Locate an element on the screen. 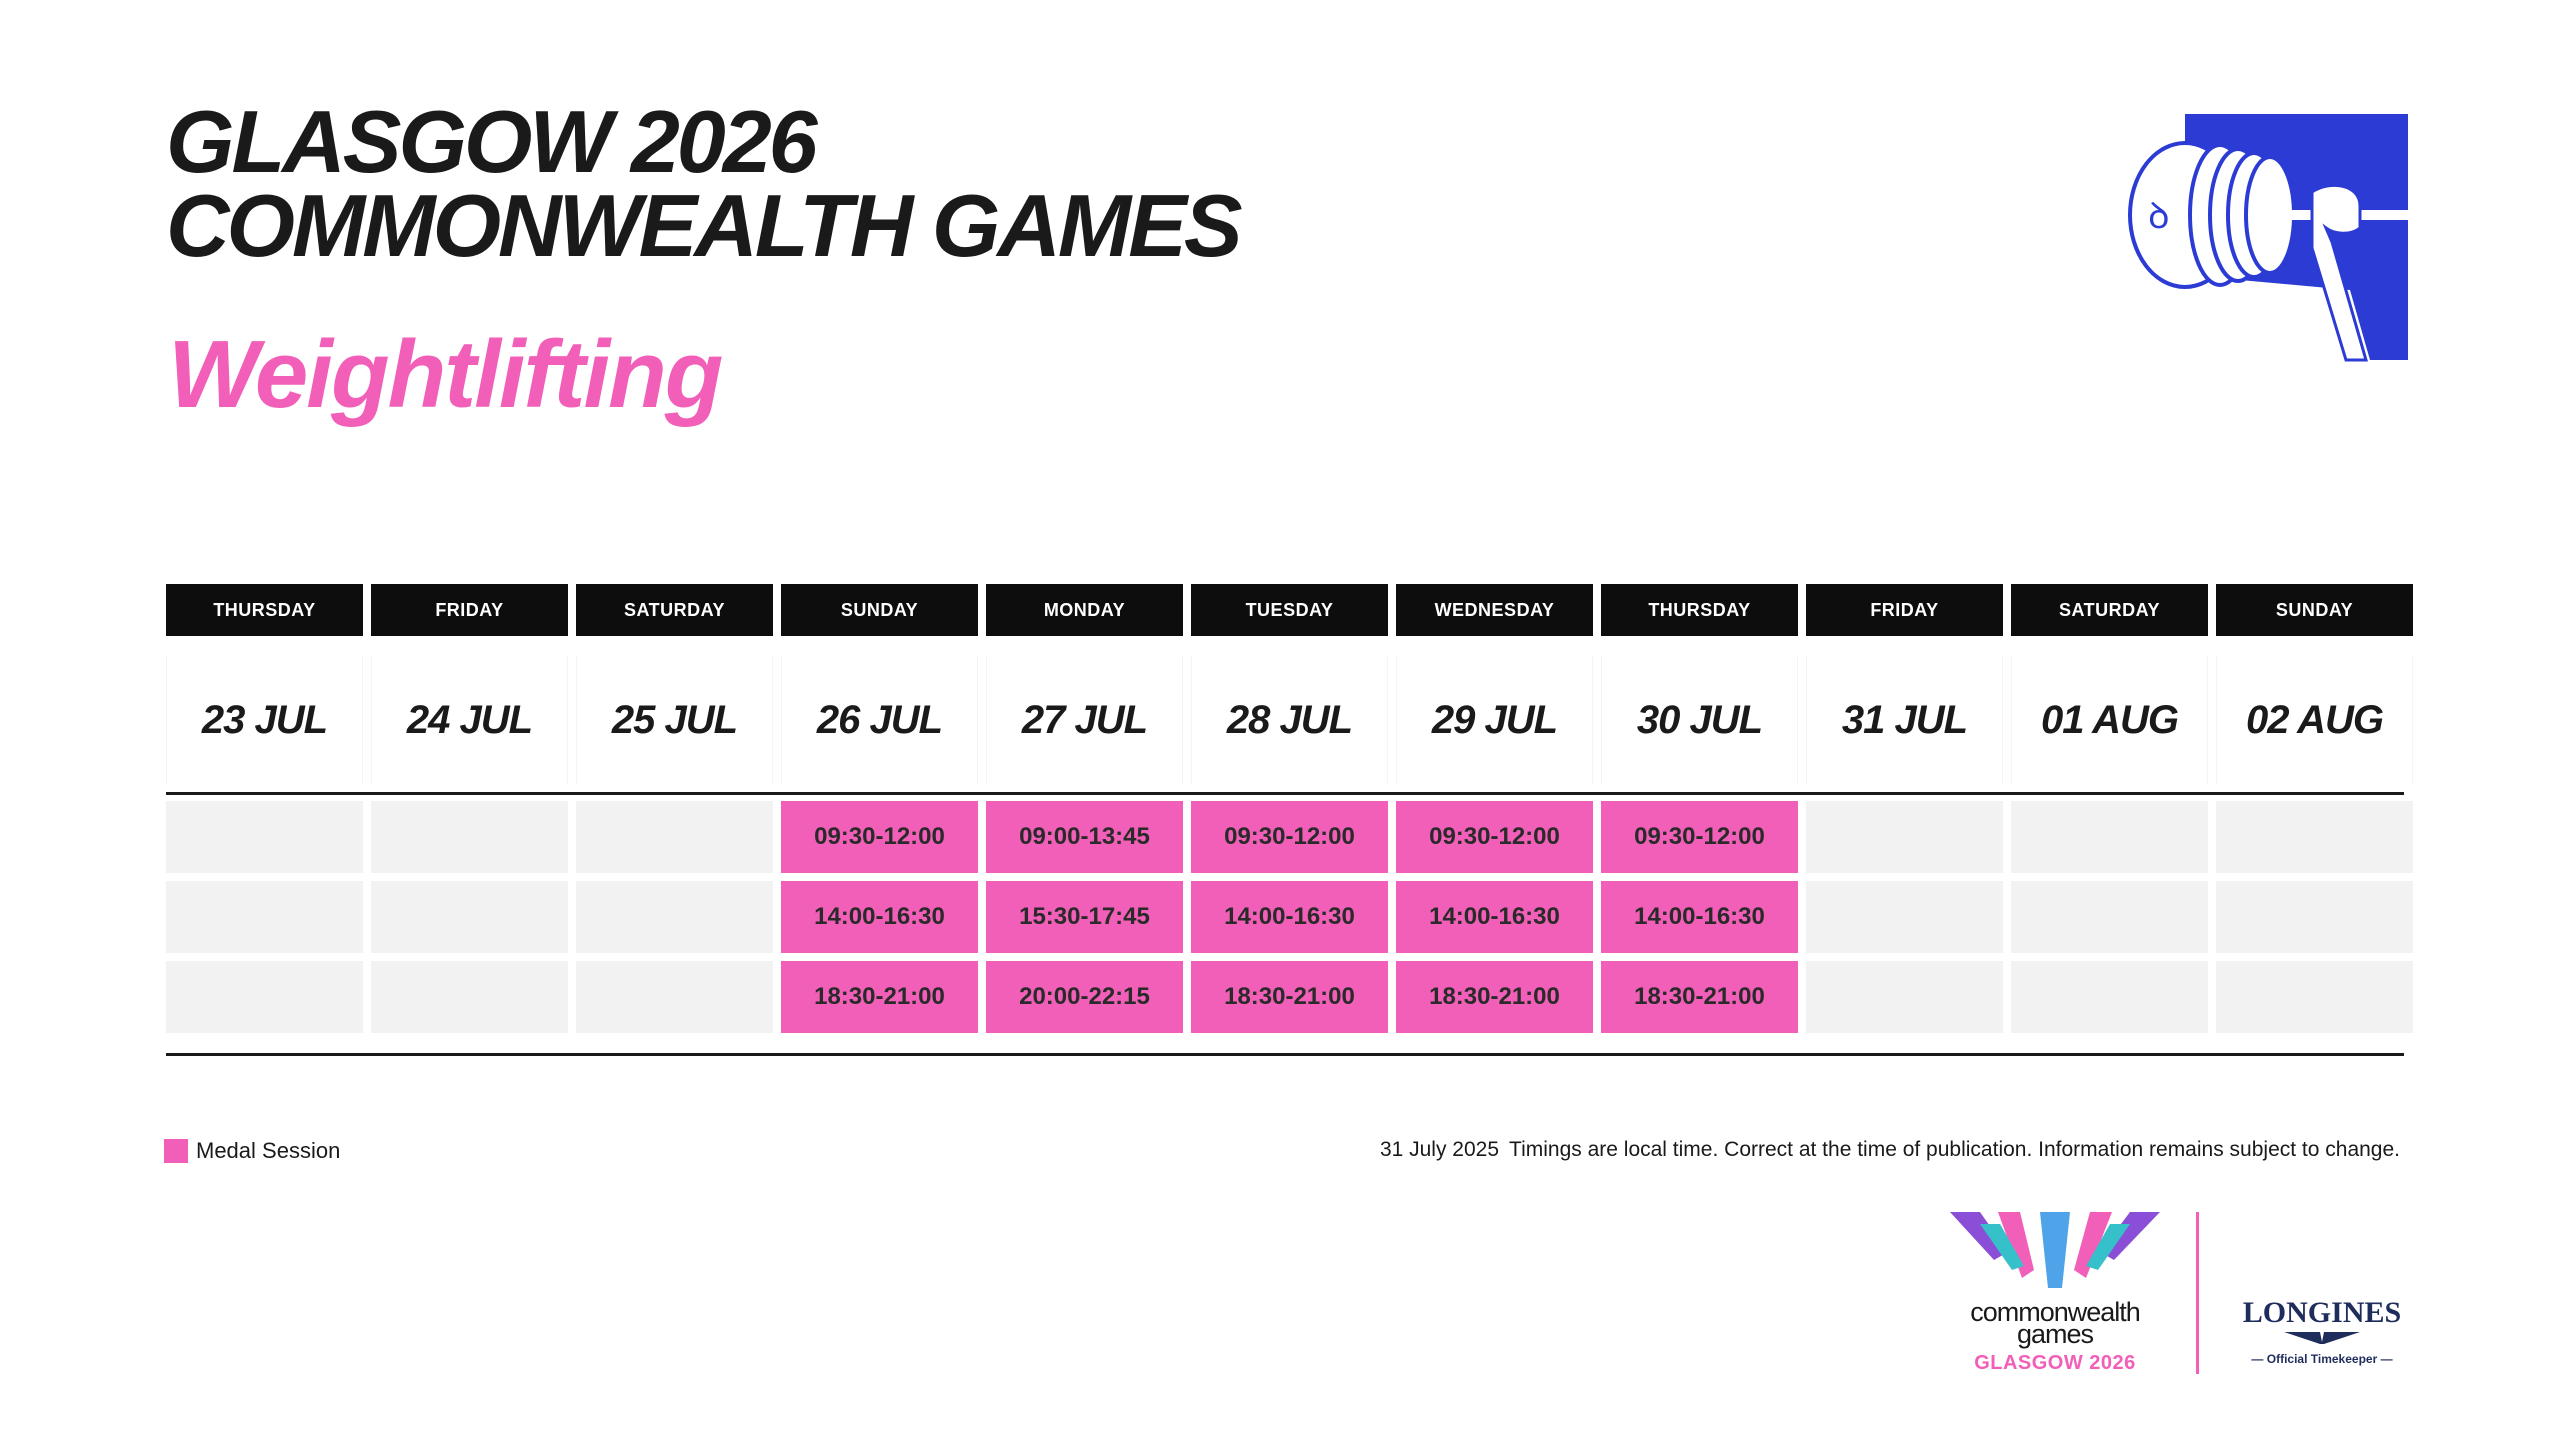 This screenshot has width=2560, height=1440. title-line-1: GLASGOW 2026 is located at coordinates (492, 141).